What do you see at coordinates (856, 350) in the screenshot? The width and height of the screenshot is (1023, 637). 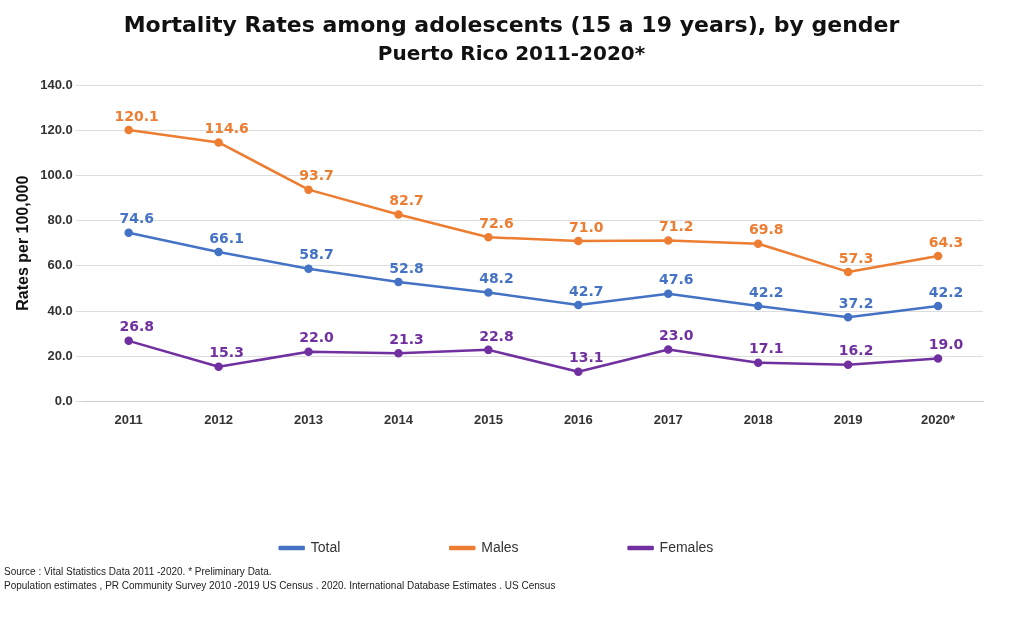 I see `data-label: 16.2` at bounding box center [856, 350].